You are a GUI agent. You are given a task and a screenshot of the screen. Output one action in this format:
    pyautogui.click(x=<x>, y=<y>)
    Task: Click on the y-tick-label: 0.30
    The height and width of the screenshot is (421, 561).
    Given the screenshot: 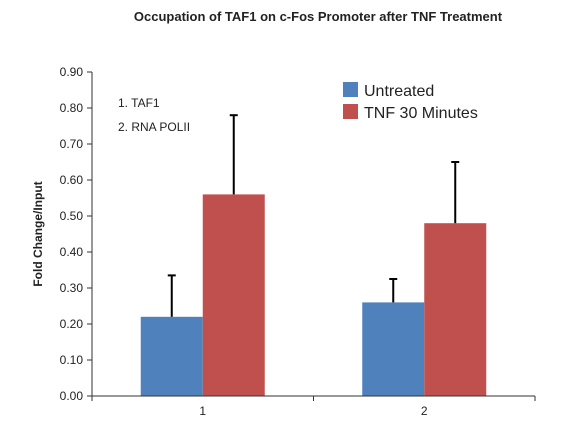 What is the action you would take?
    pyautogui.click(x=72, y=288)
    